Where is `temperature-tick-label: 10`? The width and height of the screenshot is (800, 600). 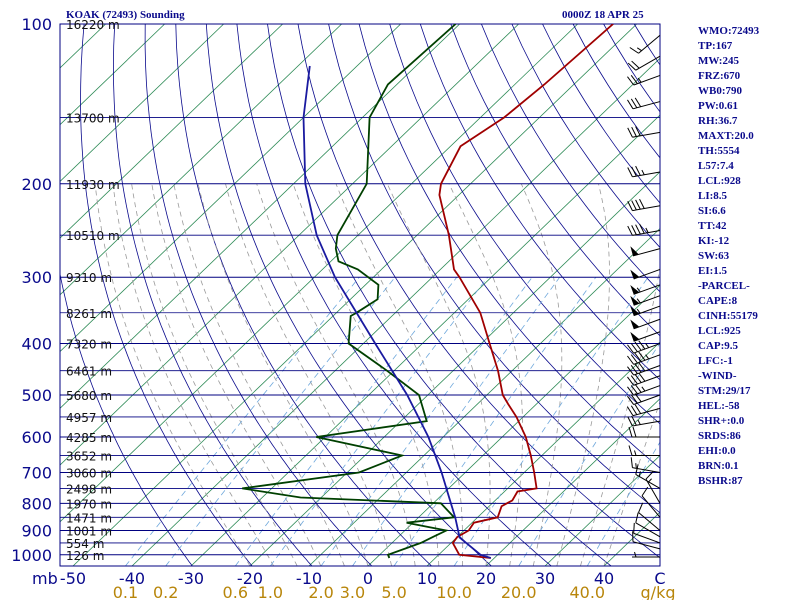
temperature-tick-label: 10 is located at coordinates (427, 578).